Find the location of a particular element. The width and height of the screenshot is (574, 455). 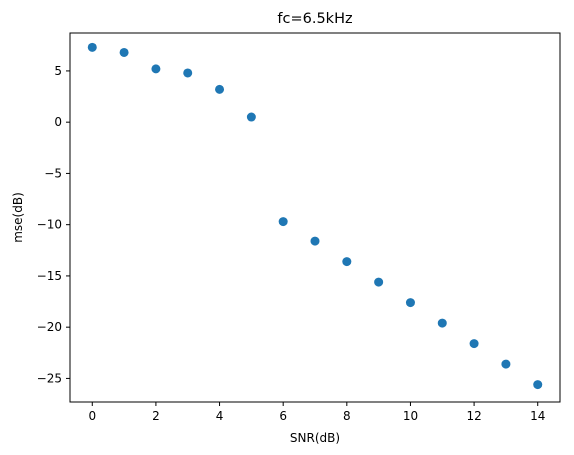

x-tick-label: 14 is located at coordinates (537, 416).